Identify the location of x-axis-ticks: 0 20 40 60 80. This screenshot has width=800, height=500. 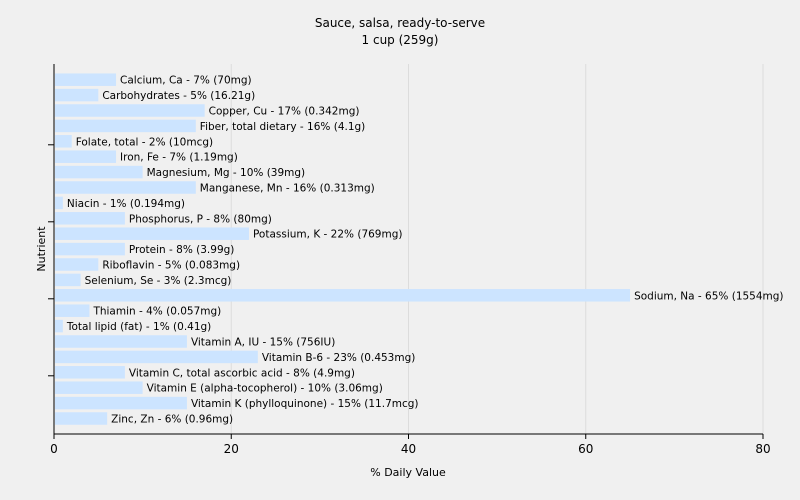
(410, 445).